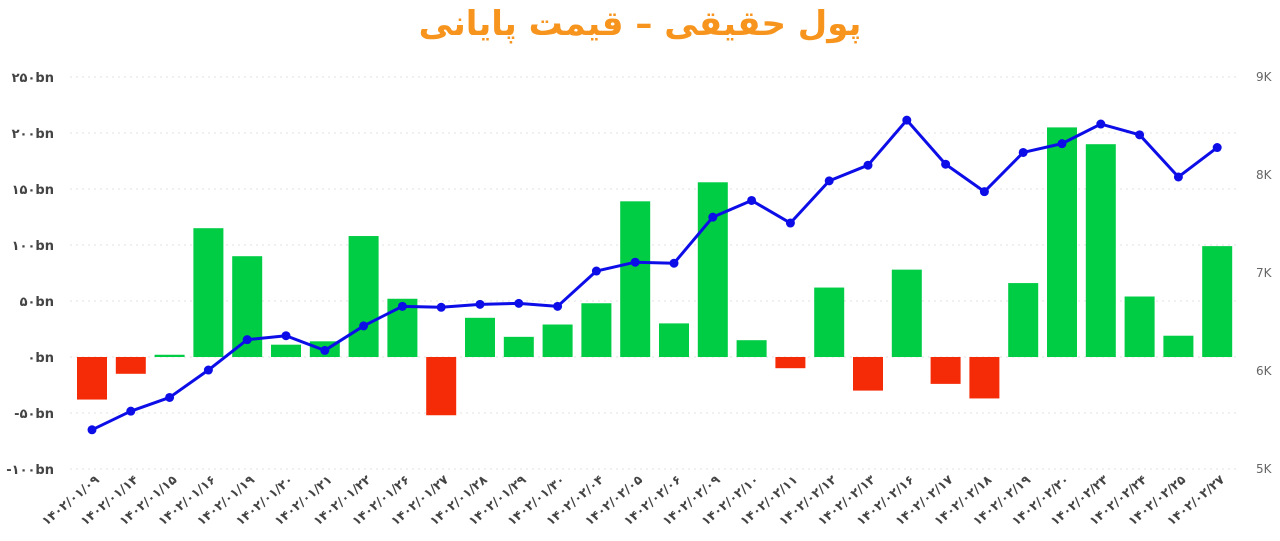 This screenshot has height=541, width=1280. Describe the element at coordinates (1264, 77) in the screenshot. I see `right-tick-label: 9K` at that location.